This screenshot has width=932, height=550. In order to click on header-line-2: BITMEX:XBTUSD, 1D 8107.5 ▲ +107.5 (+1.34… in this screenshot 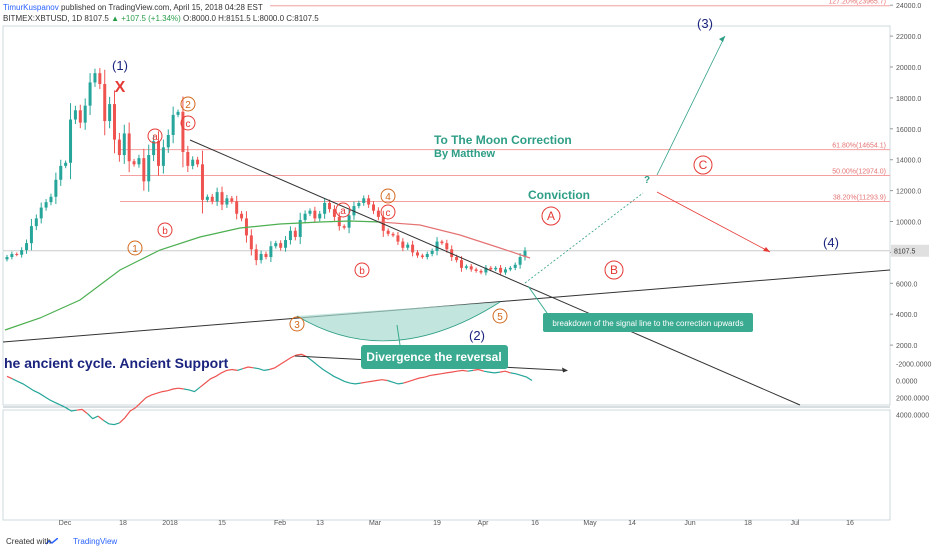, I will do `click(161, 18)`.